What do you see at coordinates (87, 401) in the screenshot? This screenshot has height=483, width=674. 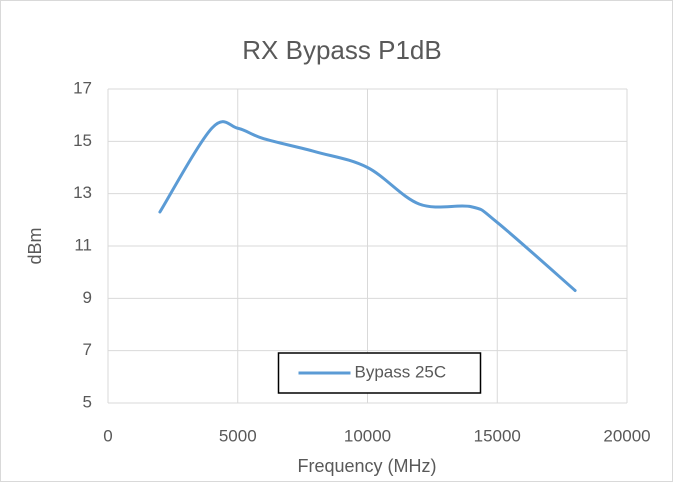 I see `y-tick-label: 5` at bounding box center [87, 401].